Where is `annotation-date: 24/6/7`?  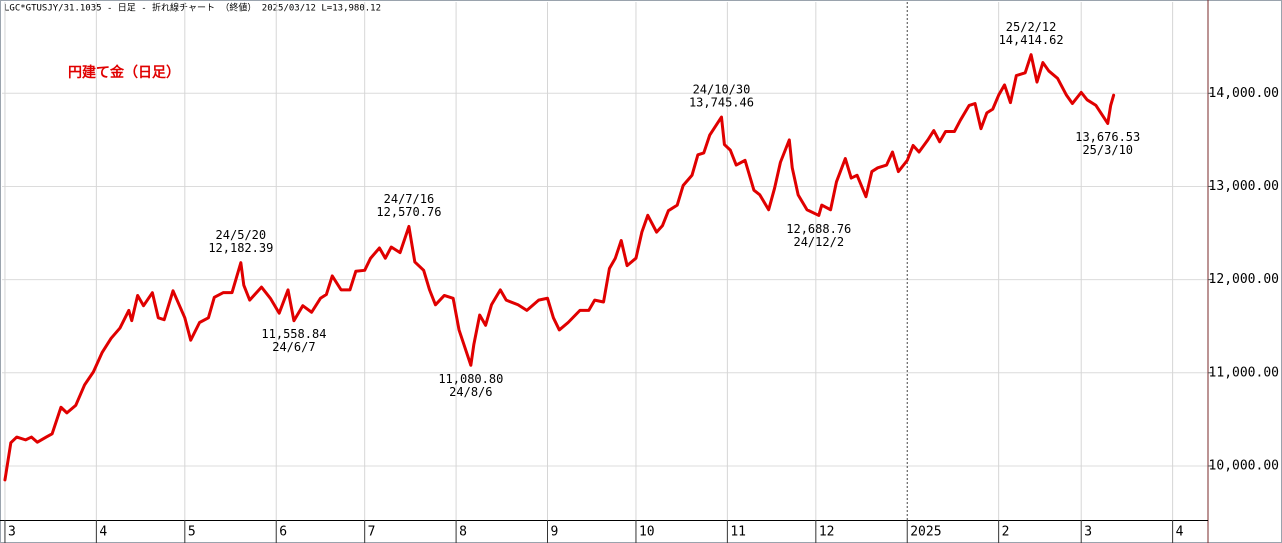
annotation-date: 24/6/7 is located at coordinates (293, 347).